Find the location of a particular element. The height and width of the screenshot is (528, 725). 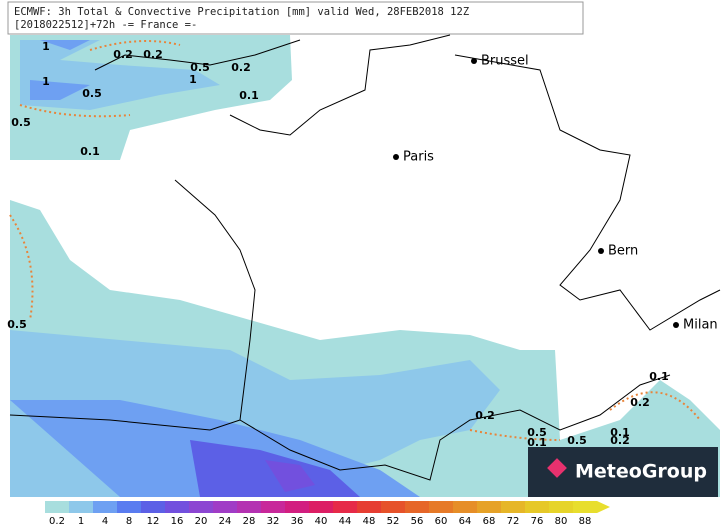

city-label: Bern is located at coordinates (623, 251).